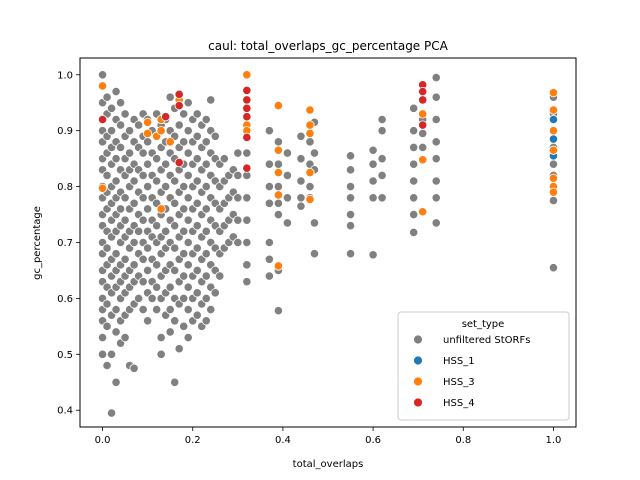 This screenshot has height=480, width=640. Describe the element at coordinates (65, 187) in the screenshot. I see `y-tick-label: 0.8` at that location.